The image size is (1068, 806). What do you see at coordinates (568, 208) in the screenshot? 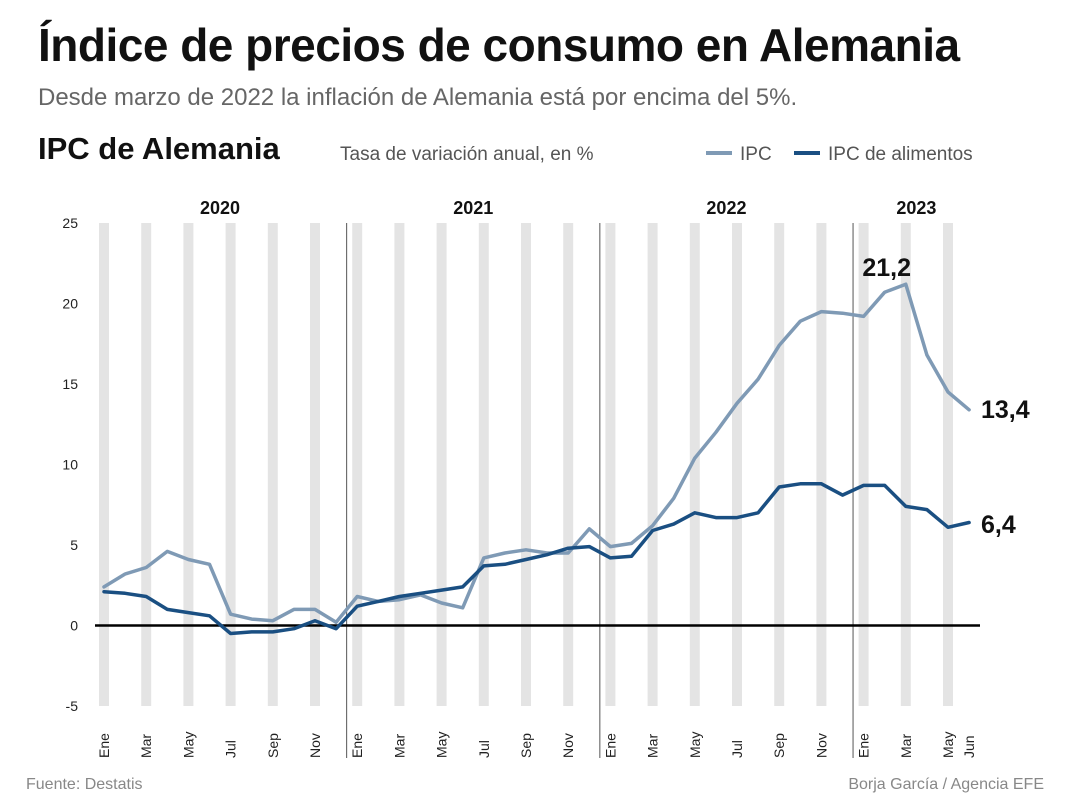
I see `year-labels: 2020 2021 2022 2023` at bounding box center [568, 208].